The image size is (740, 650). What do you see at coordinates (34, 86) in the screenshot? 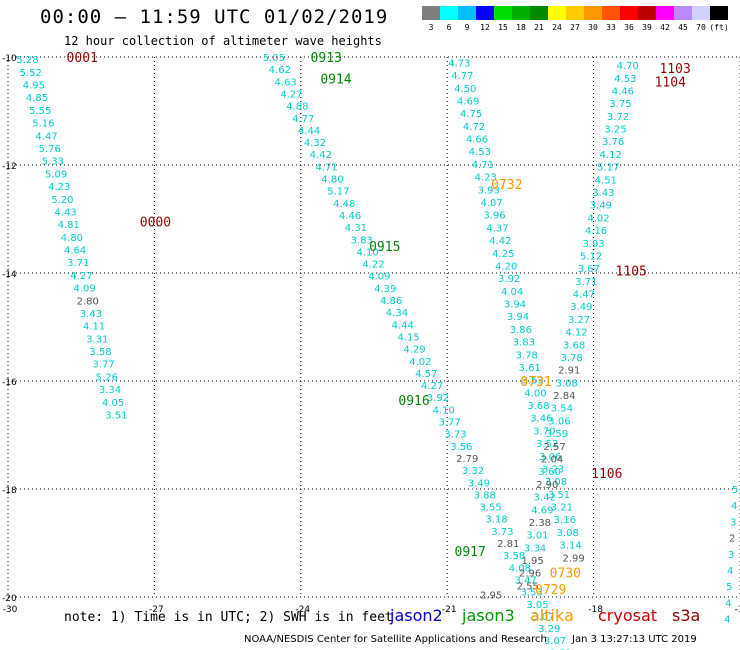
I see `wave-height-label: 4.95` at bounding box center [34, 86].